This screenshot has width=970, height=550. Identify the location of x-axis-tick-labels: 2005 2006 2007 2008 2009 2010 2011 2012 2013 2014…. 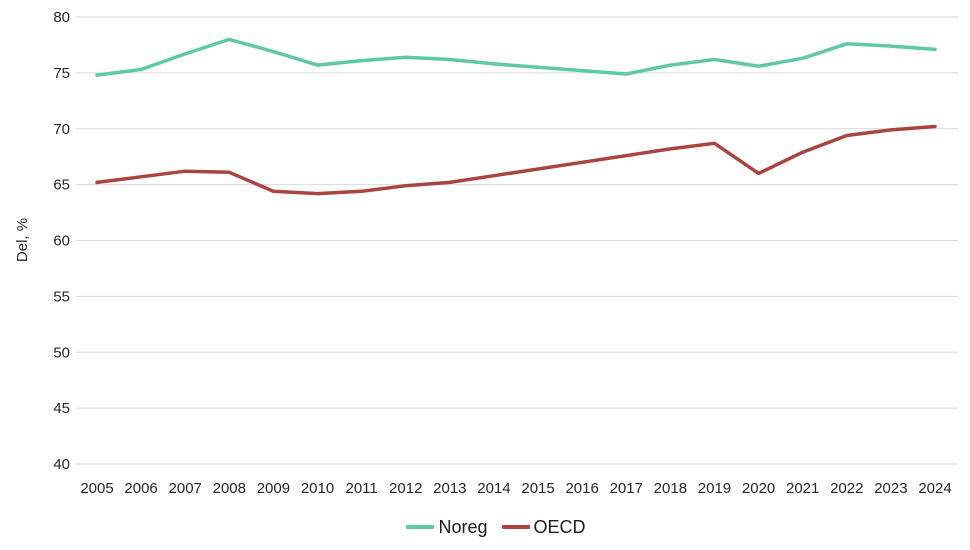
(515, 488).